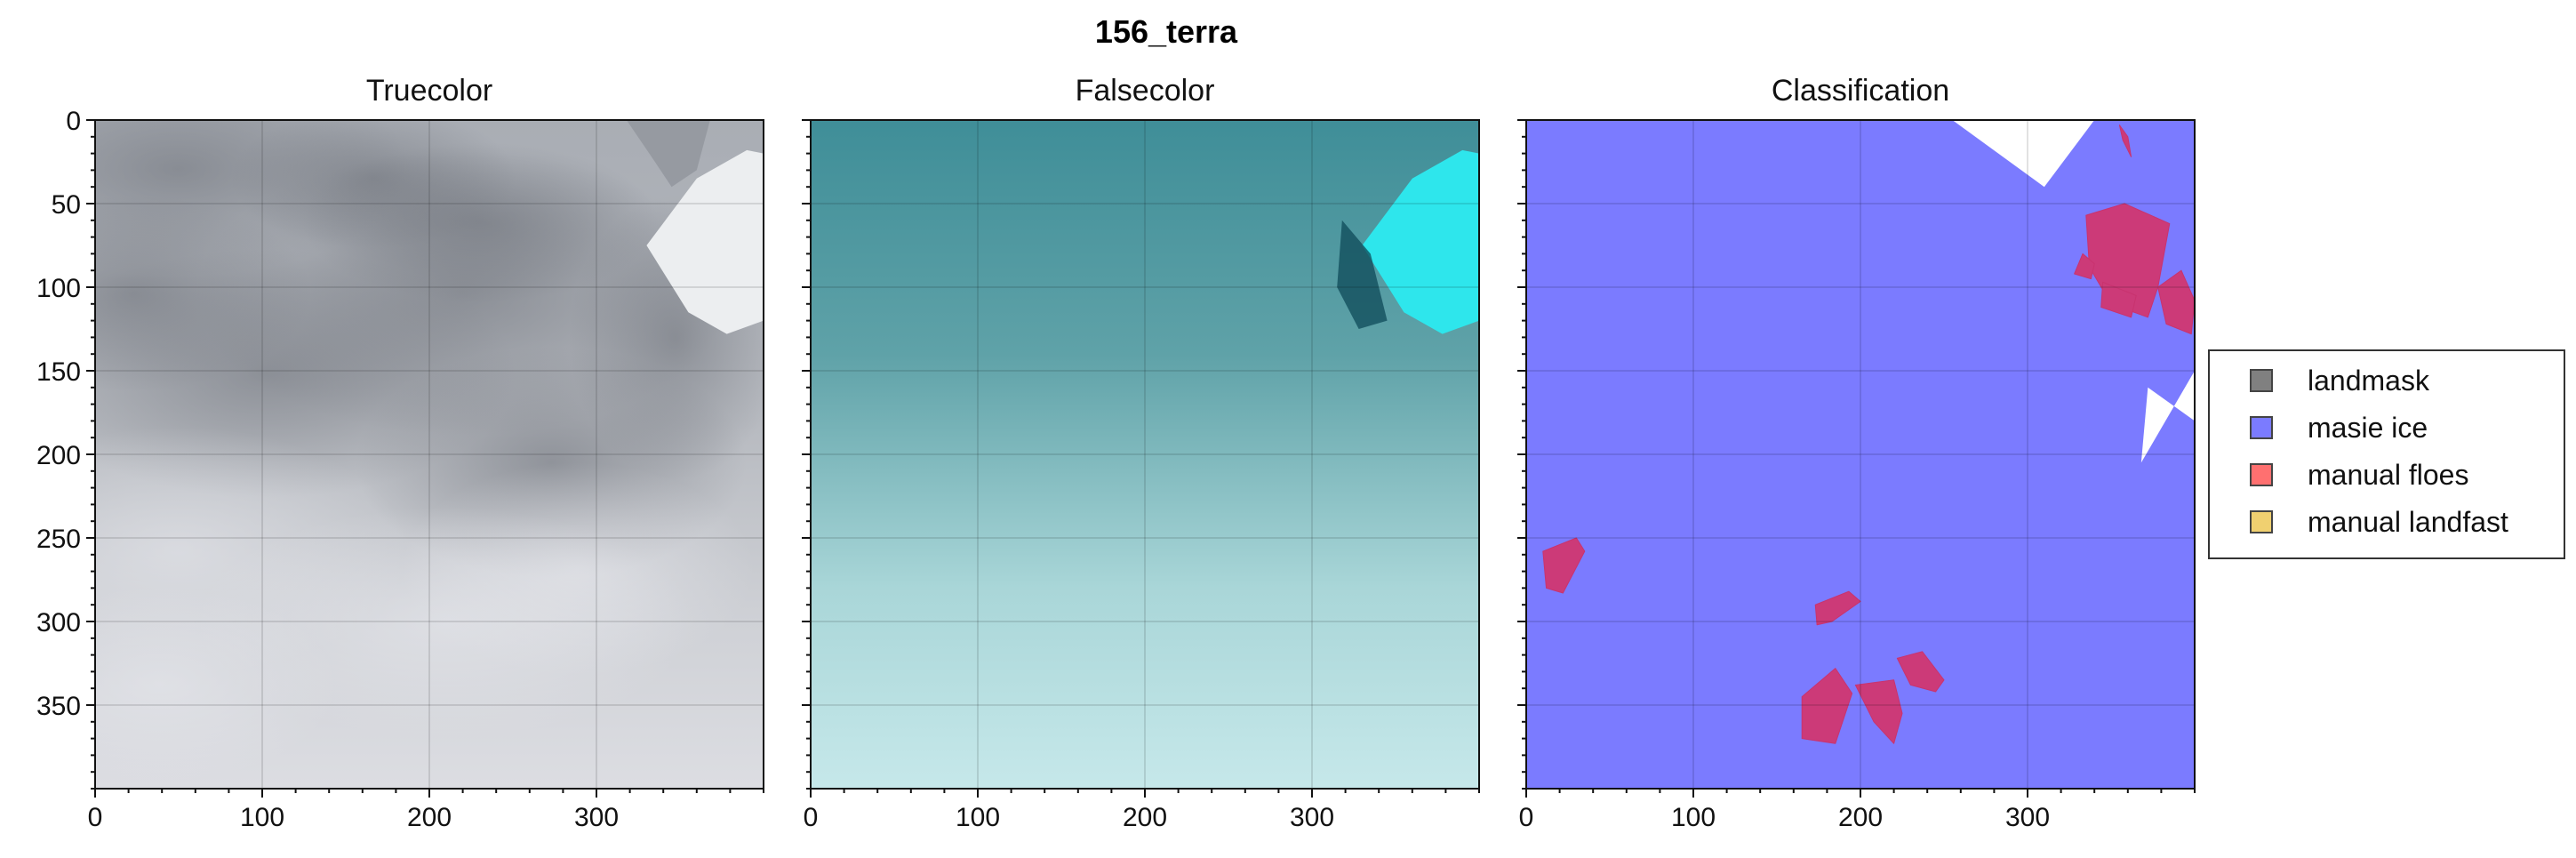 The image size is (2576, 858). Describe the element at coordinates (66, 205) in the screenshot. I see `y-tick-label: 50` at that location.